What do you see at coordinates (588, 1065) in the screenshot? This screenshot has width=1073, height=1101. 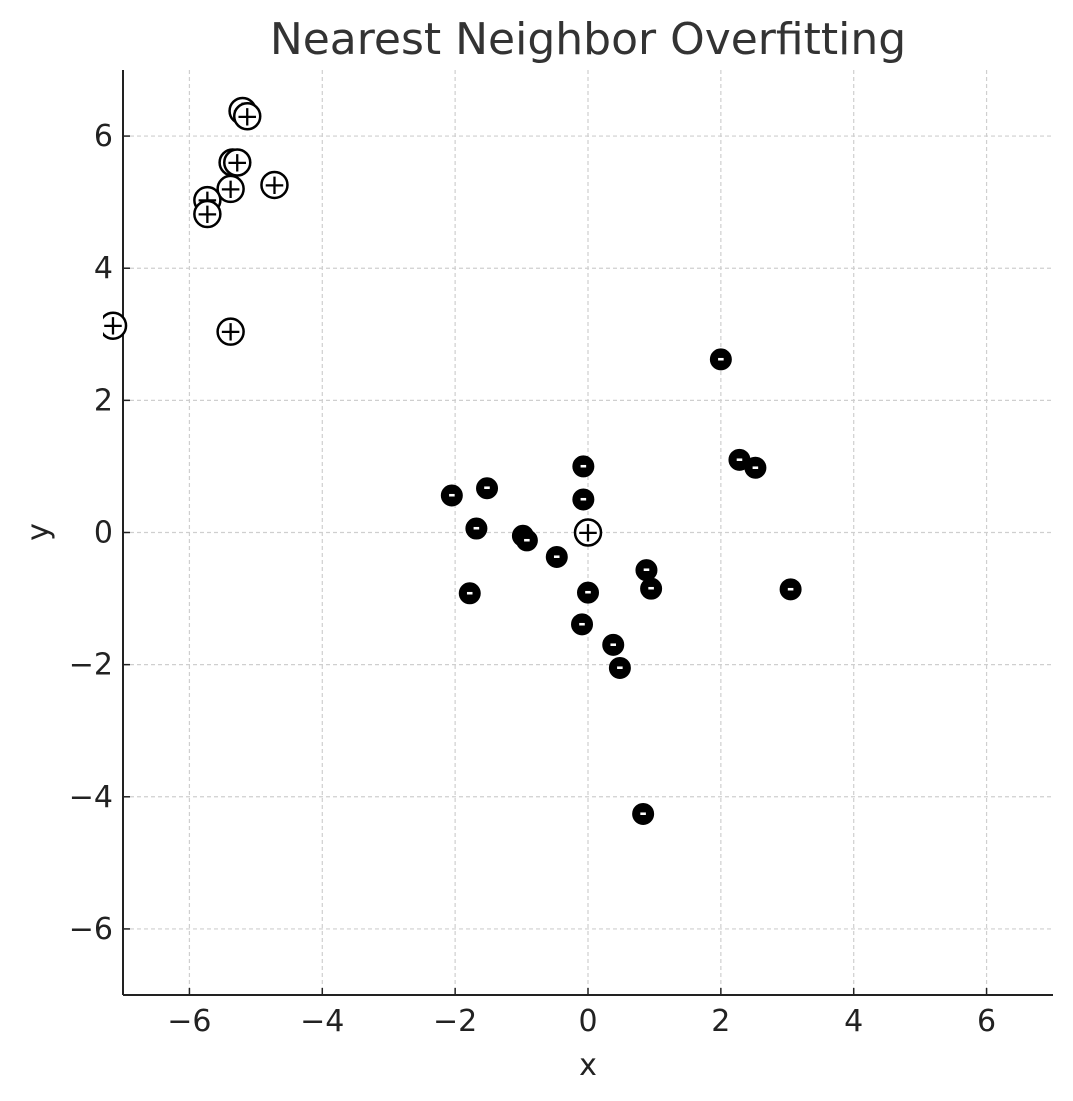 I see `x-axis-label: x` at bounding box center [588, 1065].